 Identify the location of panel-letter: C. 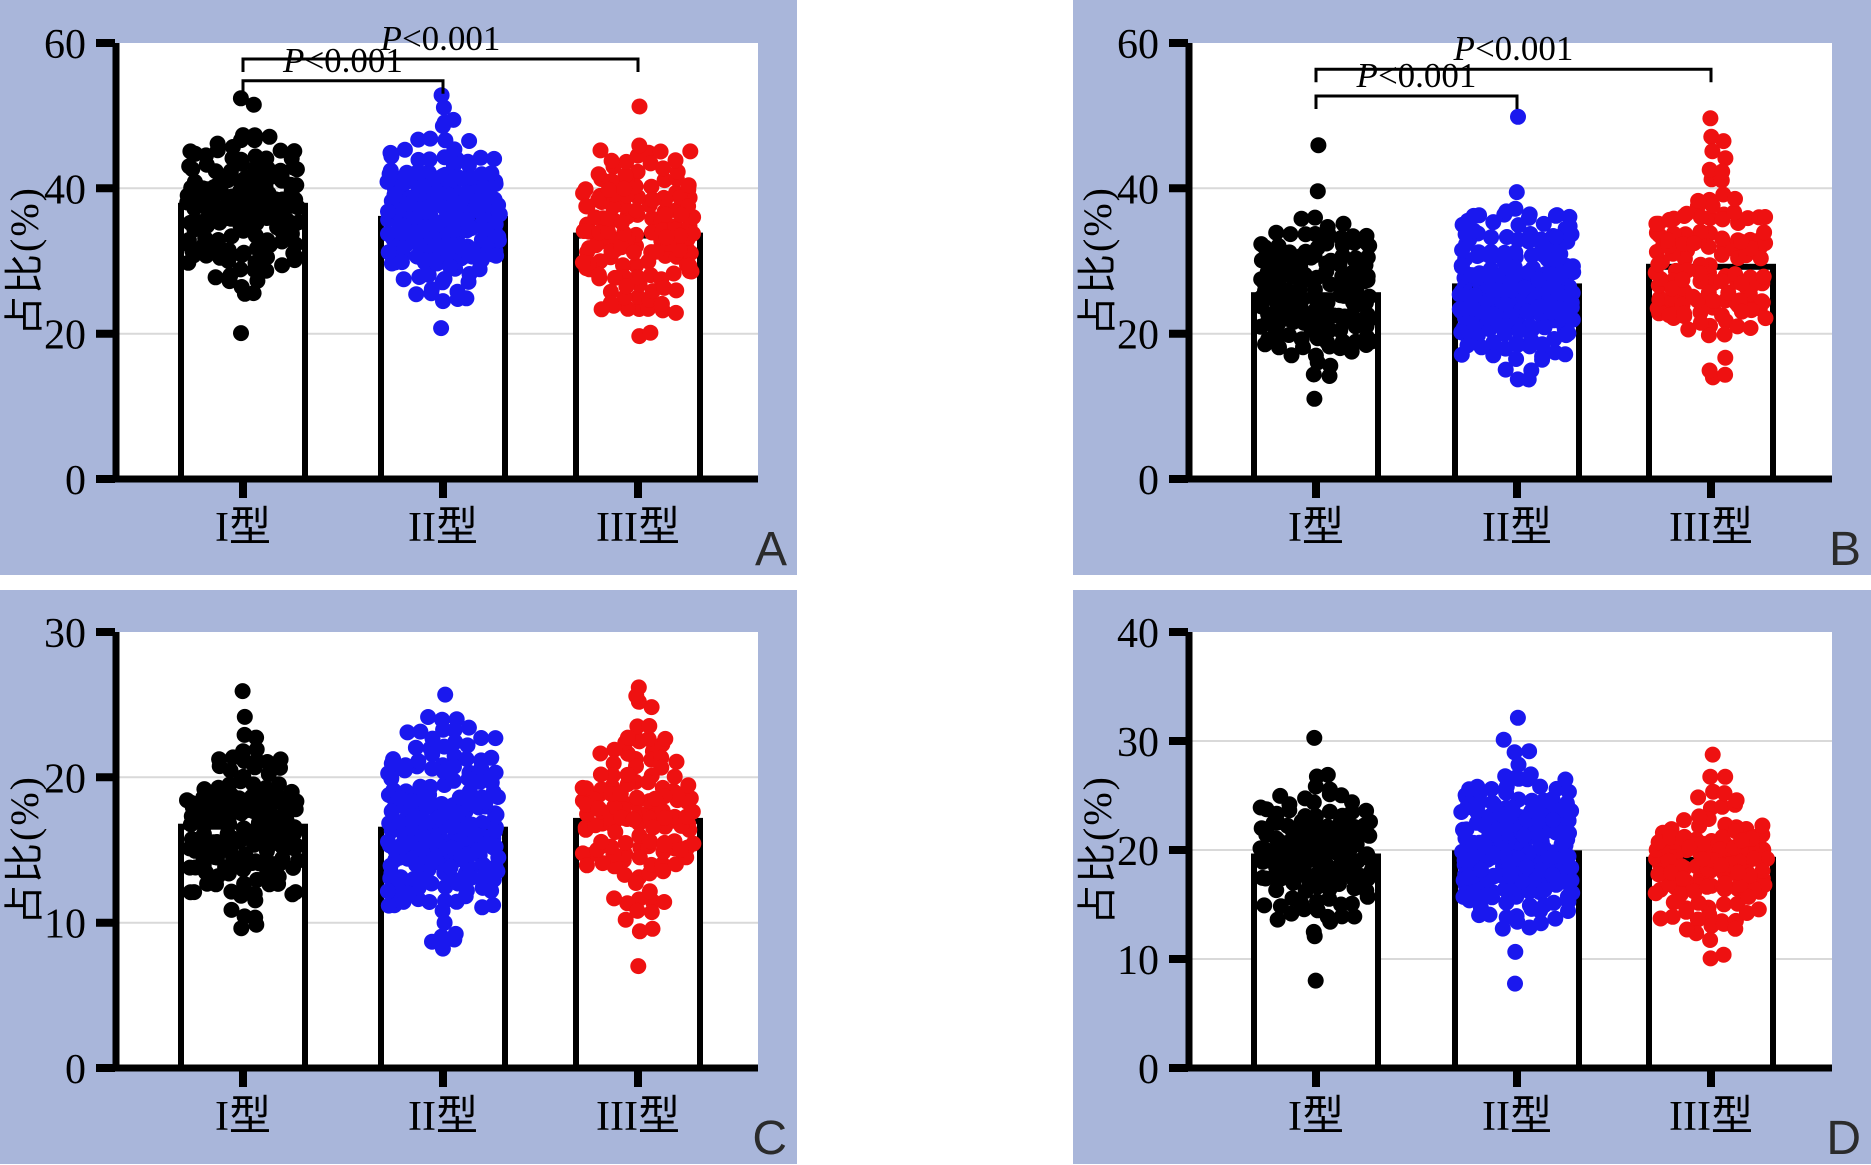
(769, 1138).